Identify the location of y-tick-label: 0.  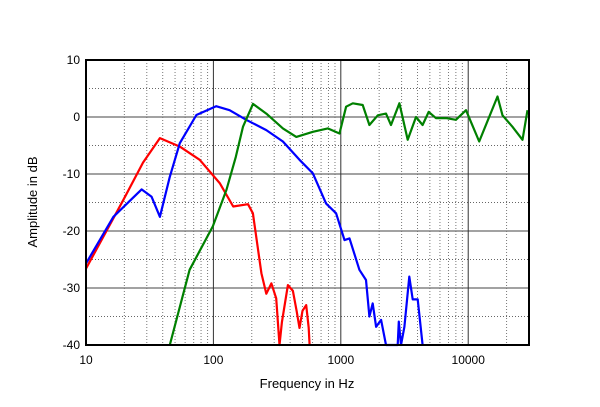
(76, 117).